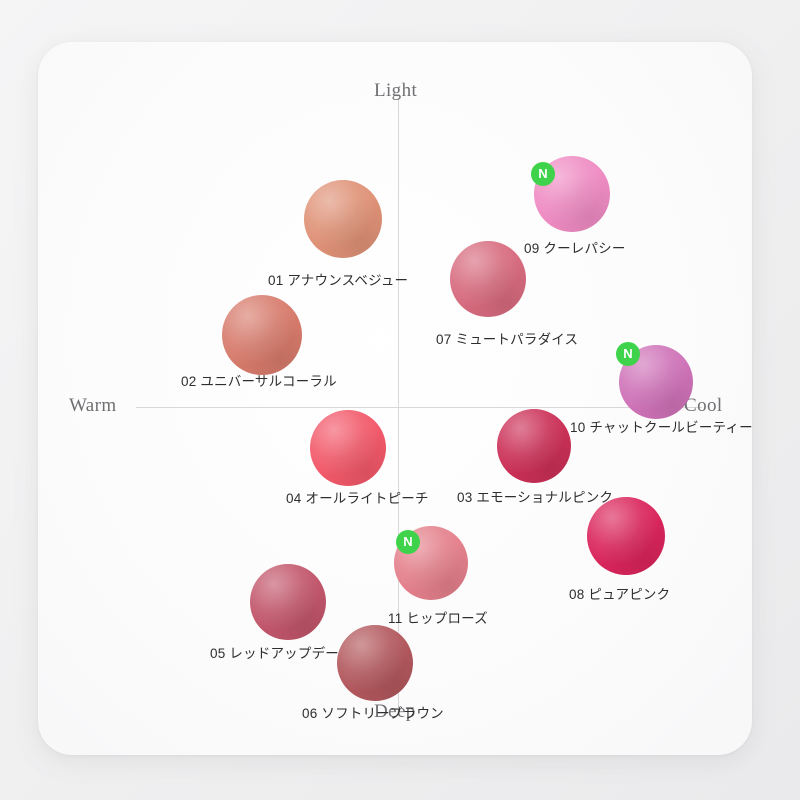  Describe the element at coordinates (398, 403) in the screenshot. I see `vertical-axis-line` at that location.